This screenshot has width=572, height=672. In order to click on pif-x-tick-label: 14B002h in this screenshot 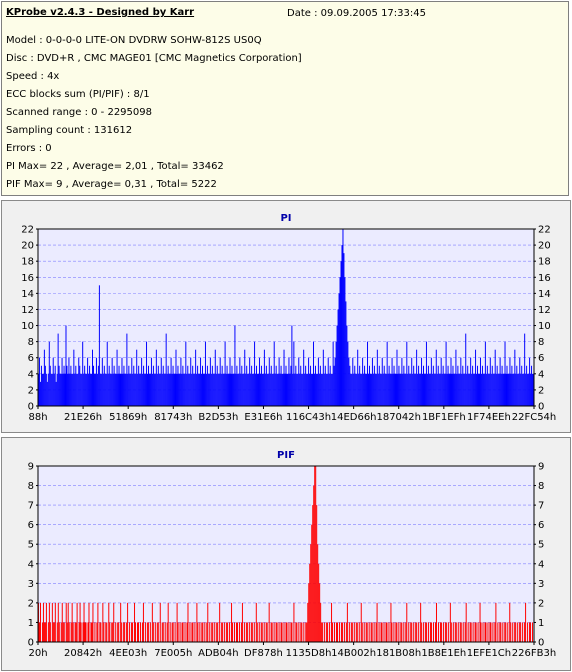, I will do `click(353, 653)`.